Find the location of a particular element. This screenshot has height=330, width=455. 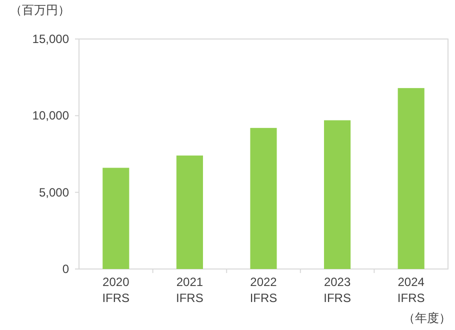

y-tick-label: 0 is located at coordinates (66, 269).